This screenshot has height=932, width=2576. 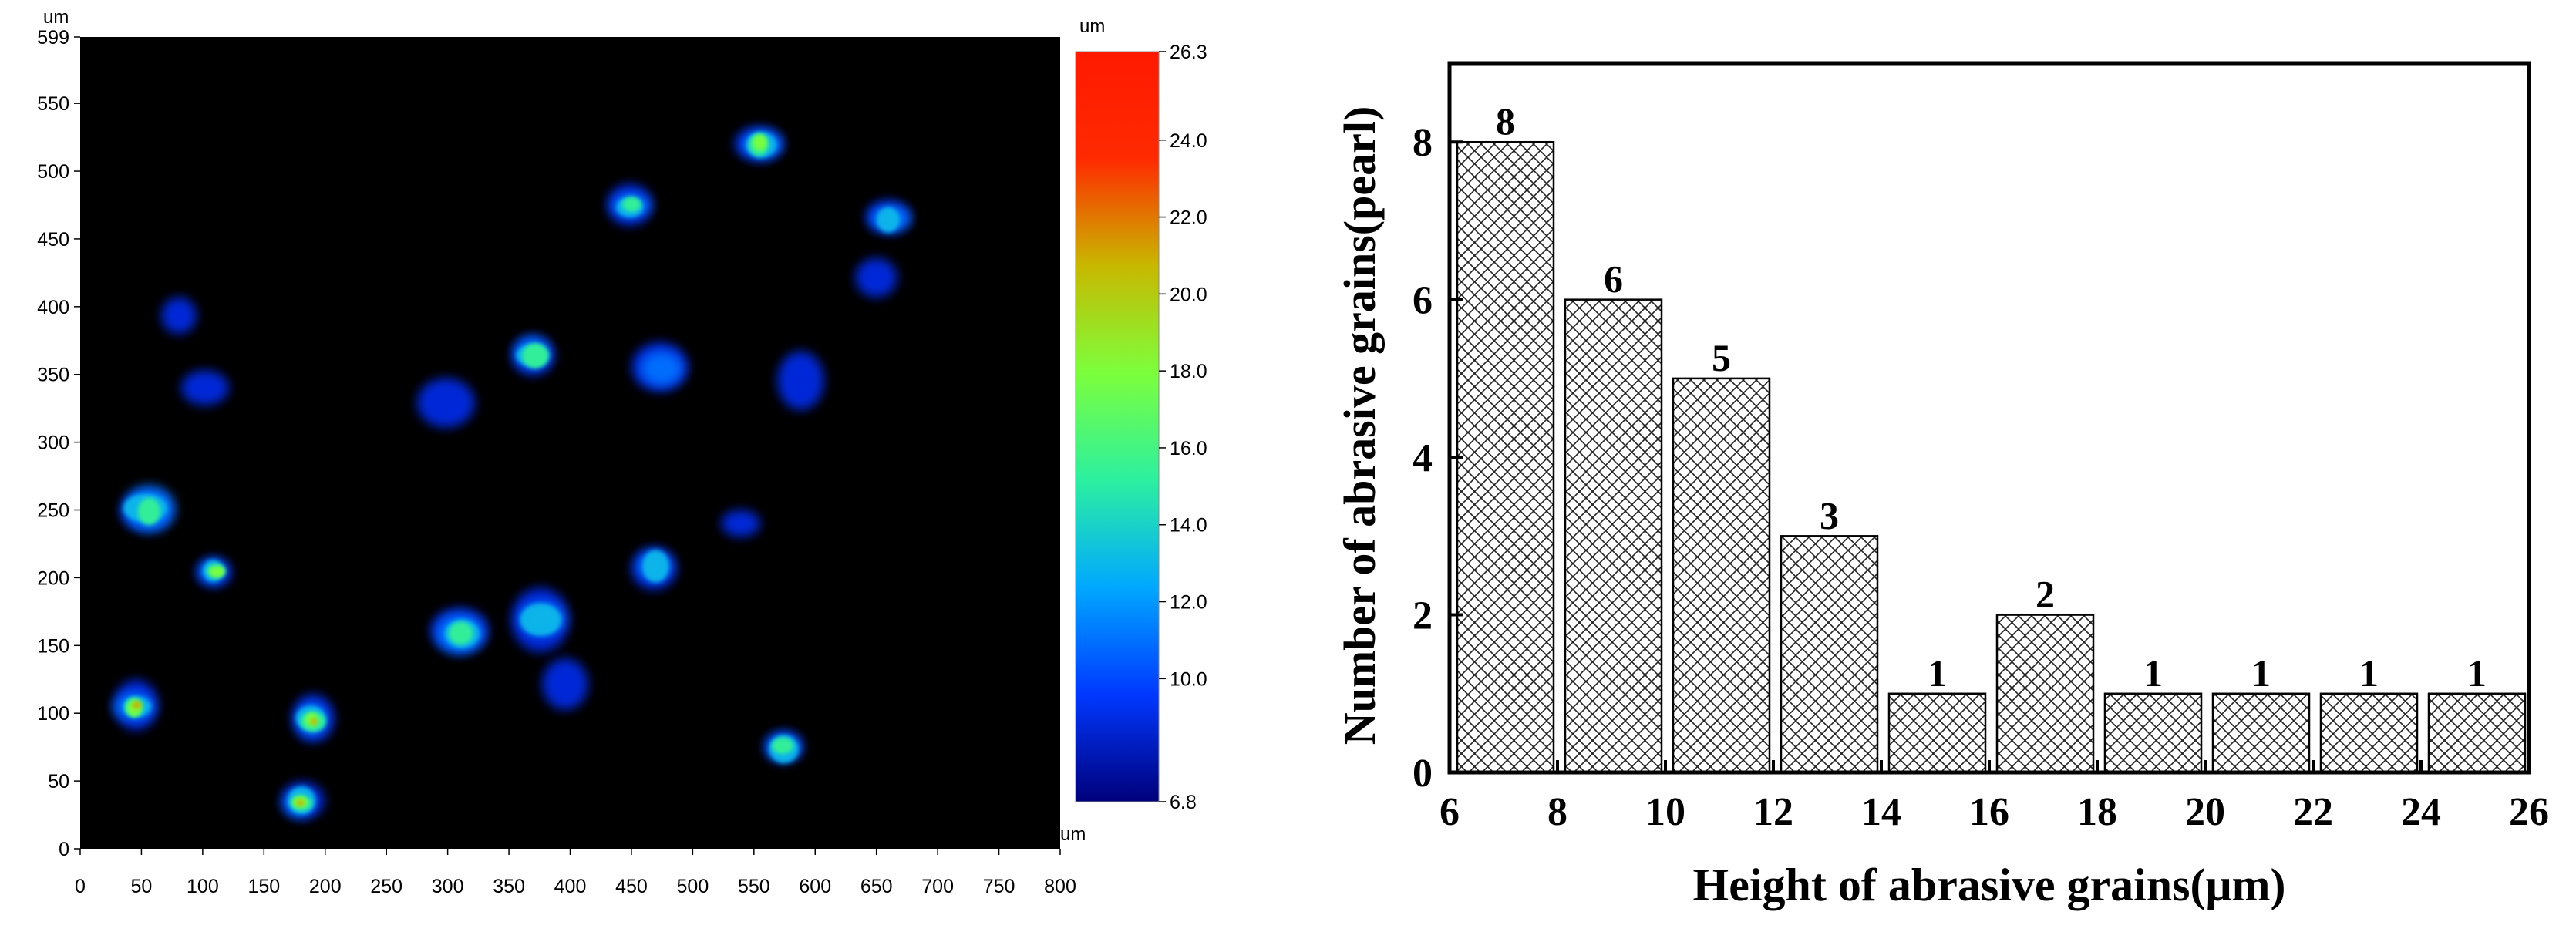 I want to click on x-tick-label: 200, so click(x=326, y=886).